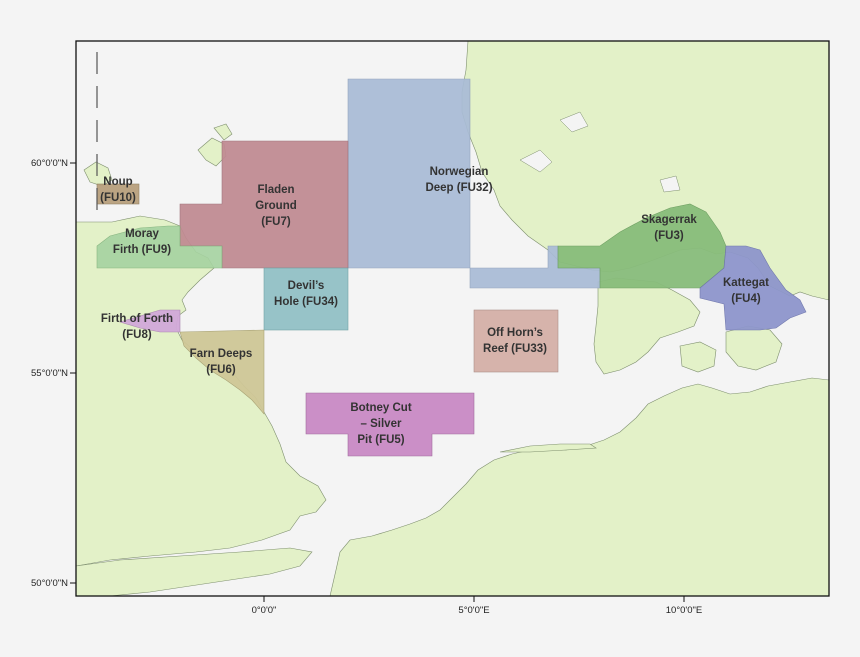 Image resolution: width=860 pixels, height=657 pixels. Describe the element at coordinates (142, 250) in the screenshot. I see `fu-label-line: Firth (FU9)` at that location.